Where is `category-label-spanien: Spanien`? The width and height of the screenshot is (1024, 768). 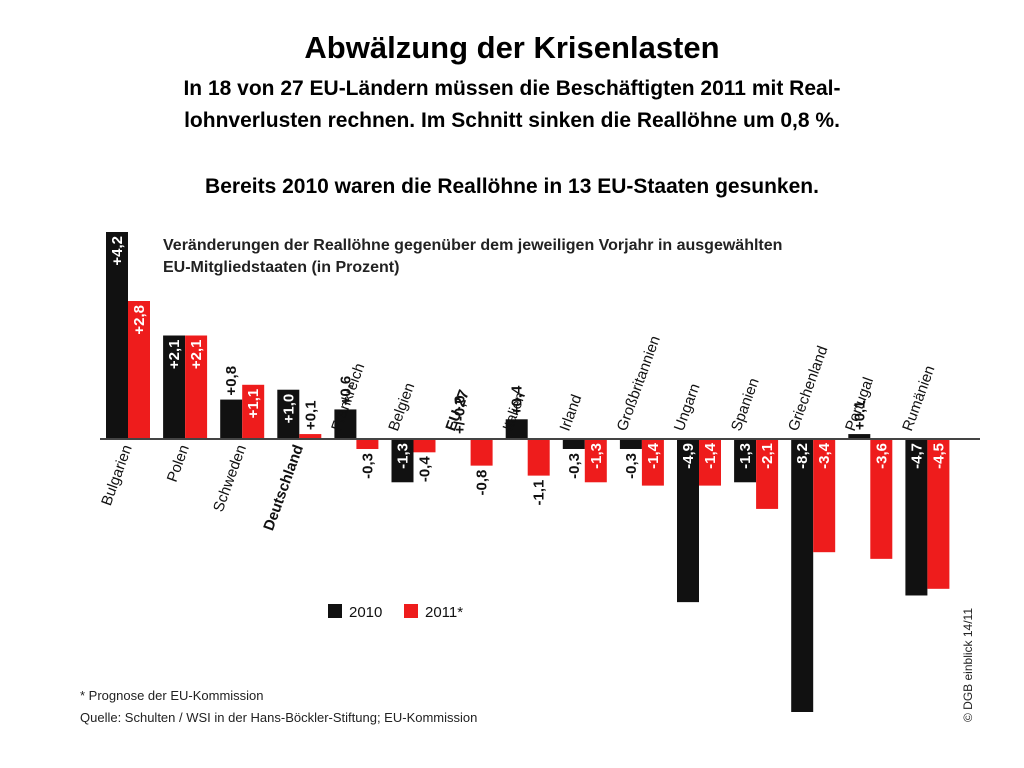 category-label-spanien: Spanien is located at coordinates (745, 405).